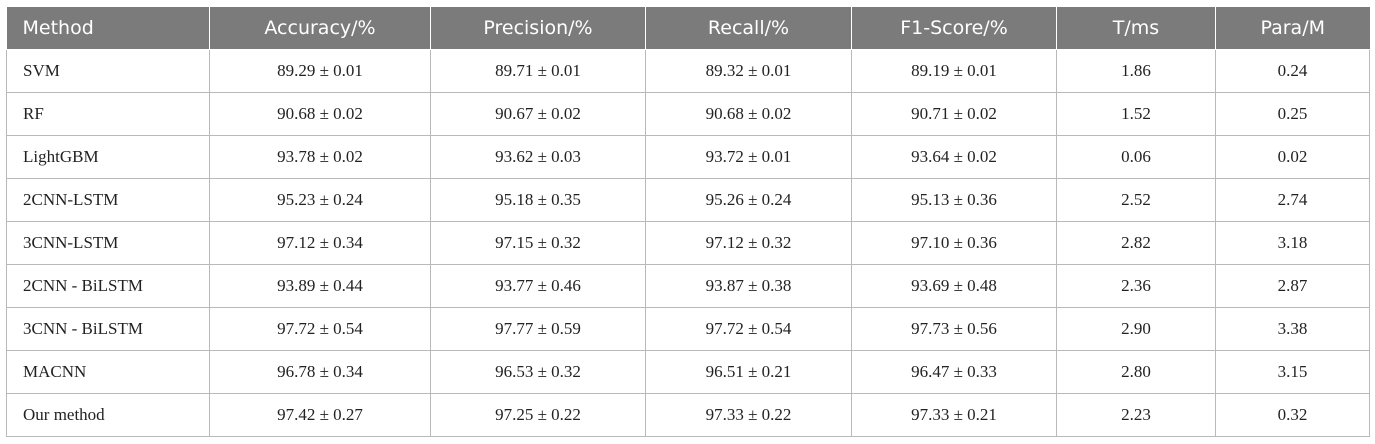  Describe the element at coordinates (1136, 243) in the screenshot. I see `cell-time: 2.82` at that location.